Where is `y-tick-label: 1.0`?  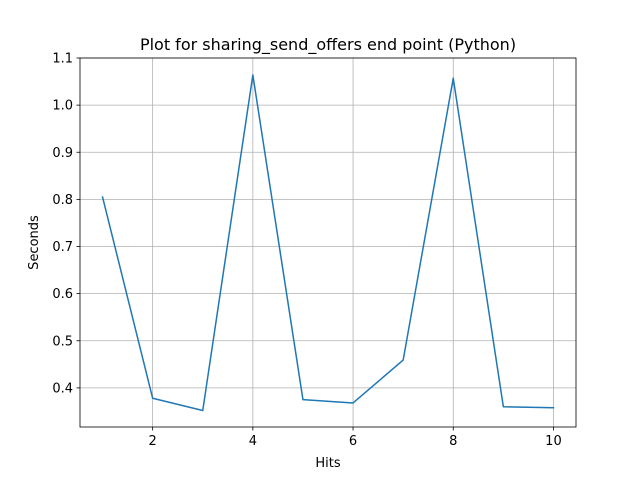 y-tick-label: 1.0 is located at coordinates (62, 106).